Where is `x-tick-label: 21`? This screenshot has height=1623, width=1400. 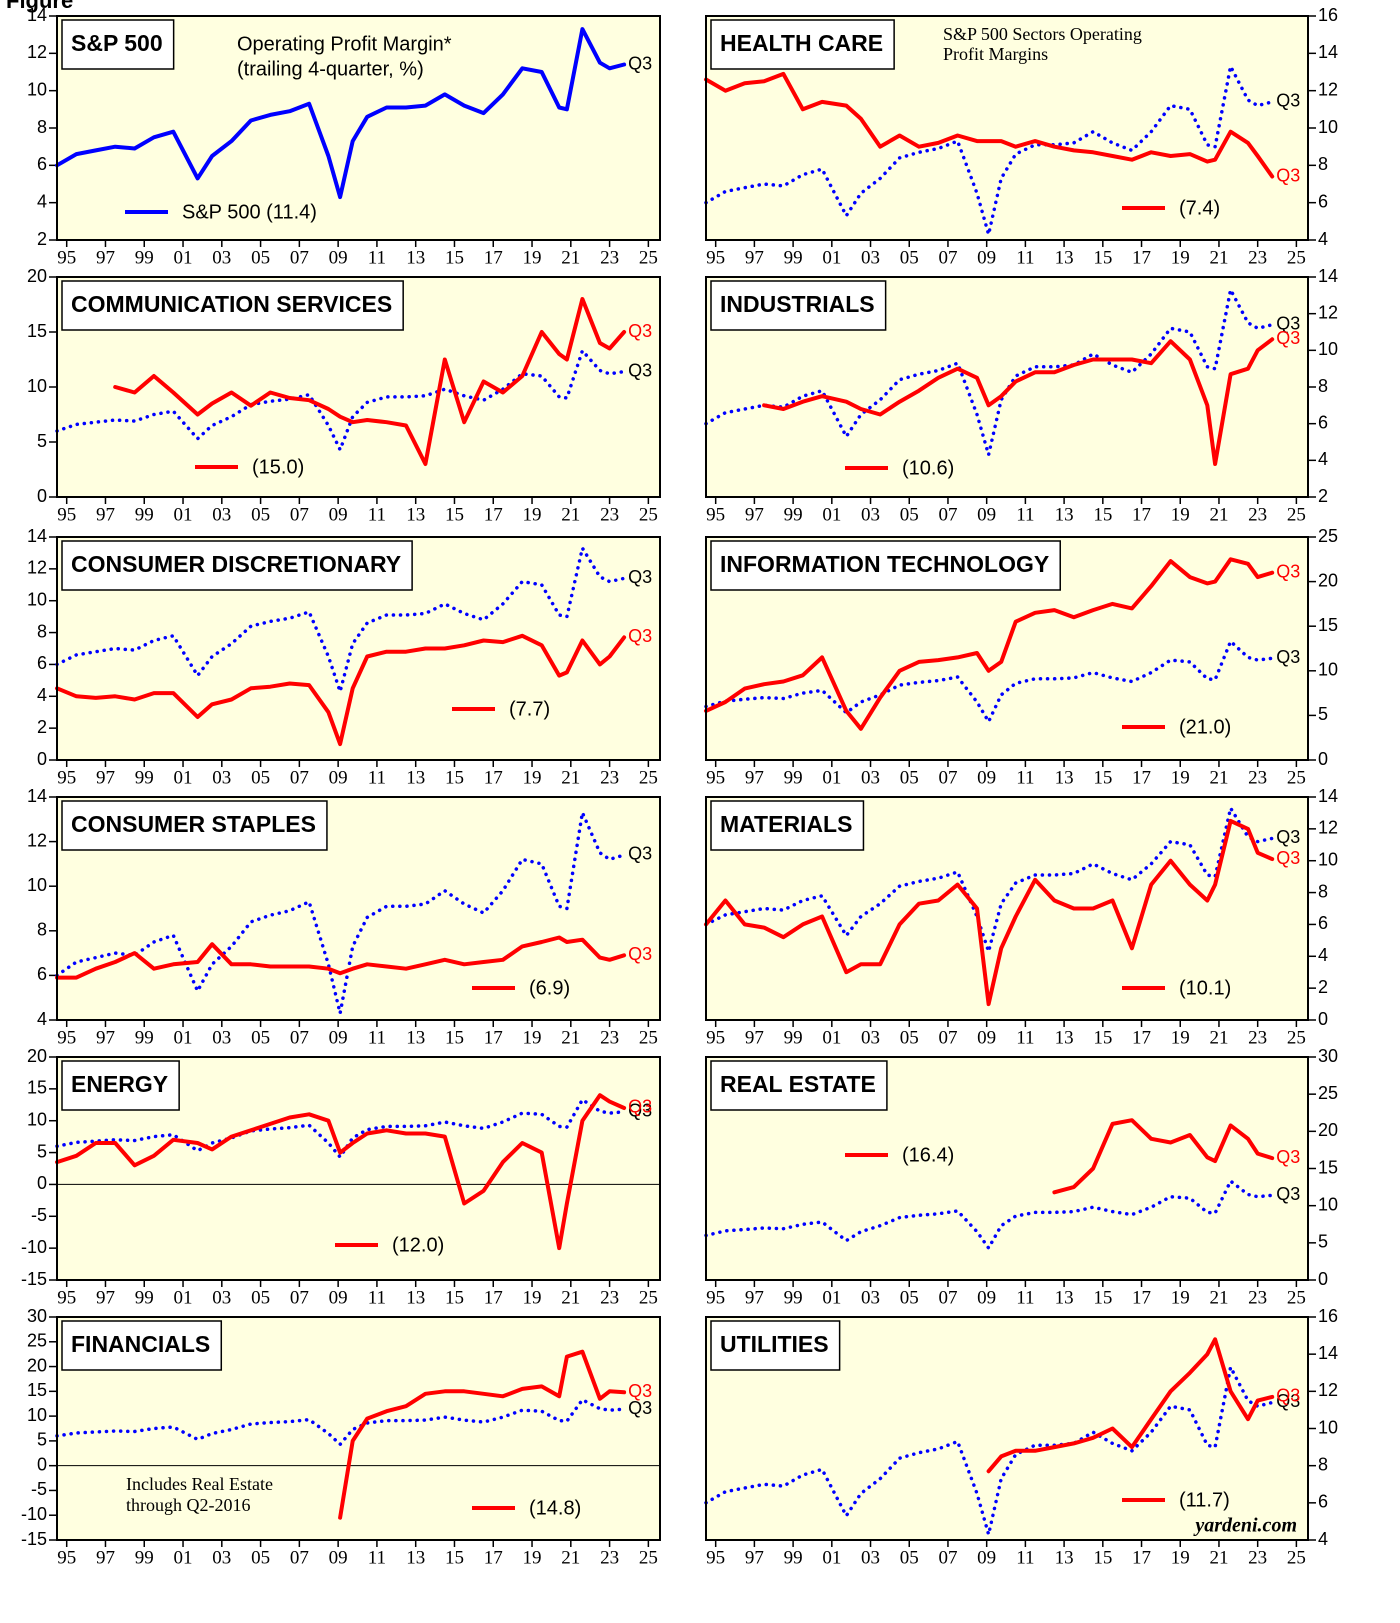
x-tick-label: 21 is located at coordinates (570, 257).